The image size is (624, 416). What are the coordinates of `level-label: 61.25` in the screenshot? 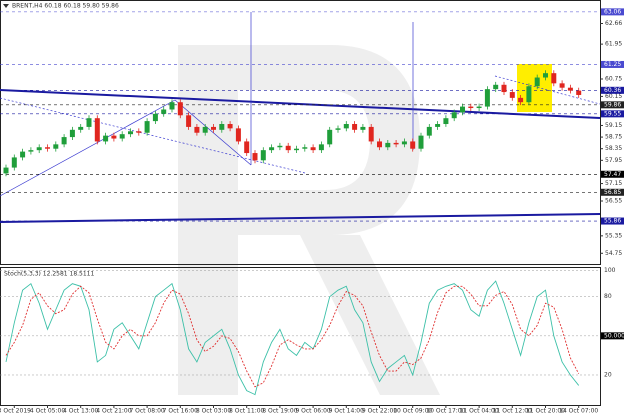 It's located at (612, 64).